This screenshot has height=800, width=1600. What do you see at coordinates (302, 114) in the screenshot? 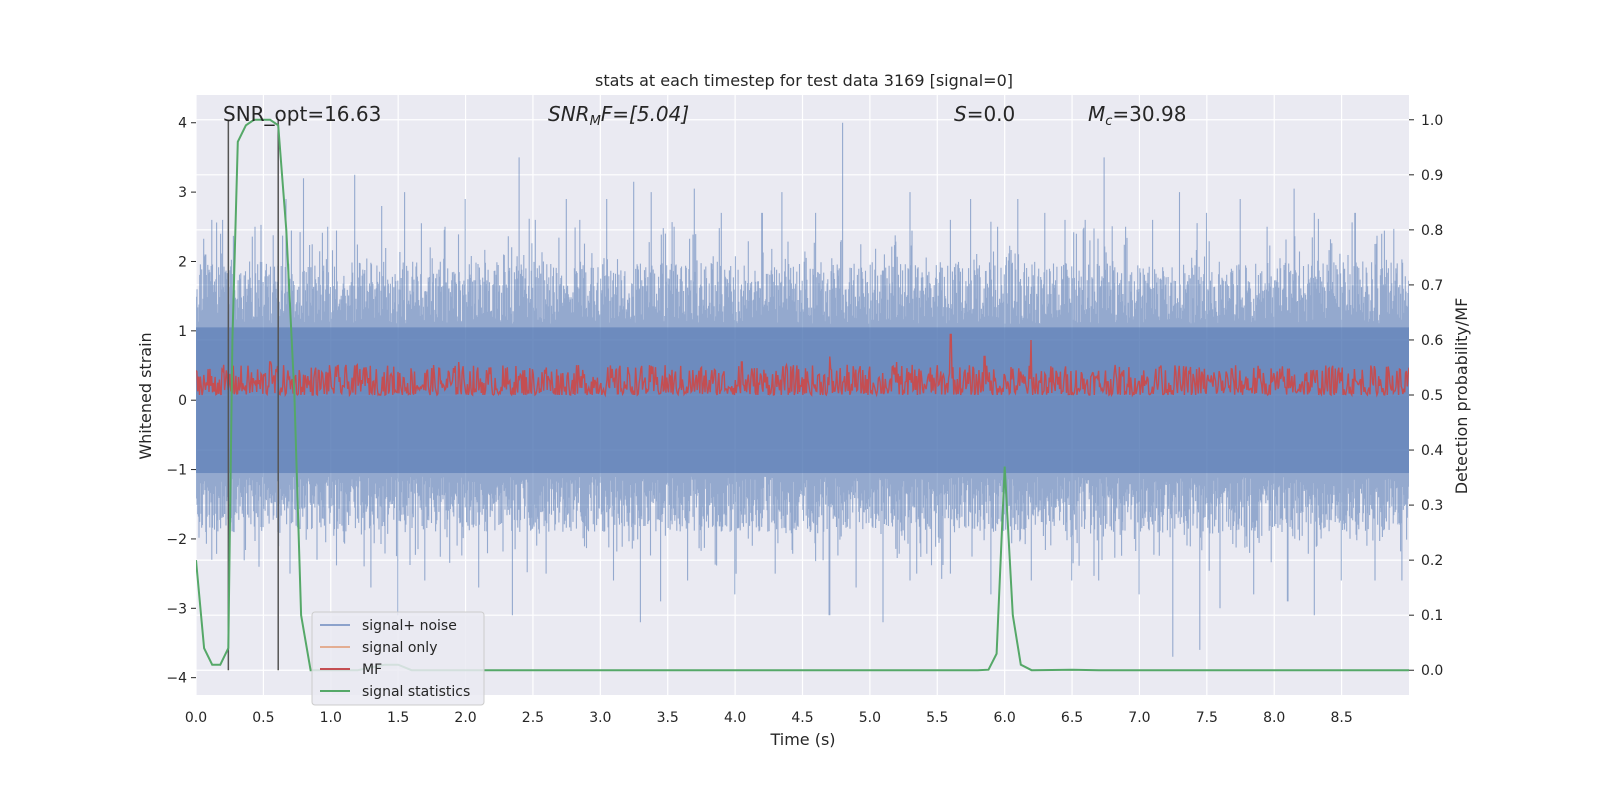
I see `annotation-snr-opt: SNR_opt=16.63` at bounding box center [302, 114].